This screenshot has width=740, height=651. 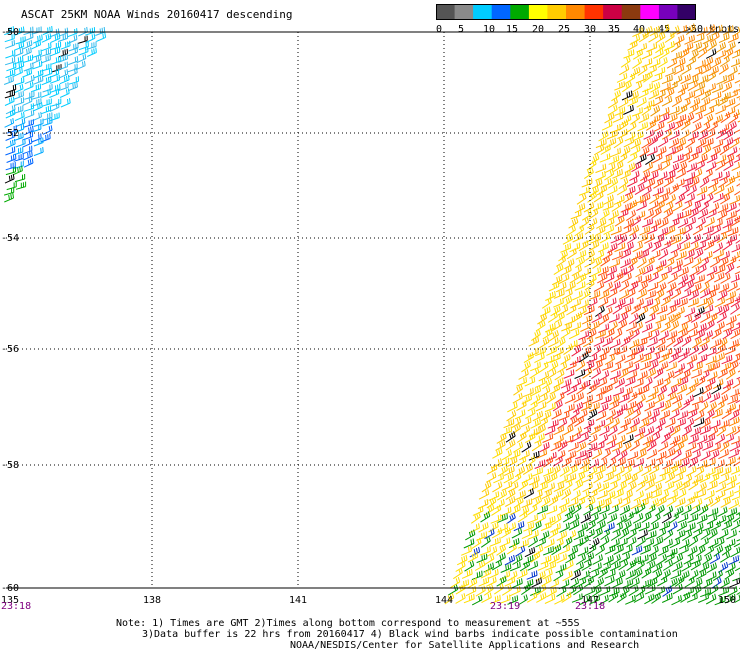 I want to click on latitude-label: -52, so click(x=10, y=133).